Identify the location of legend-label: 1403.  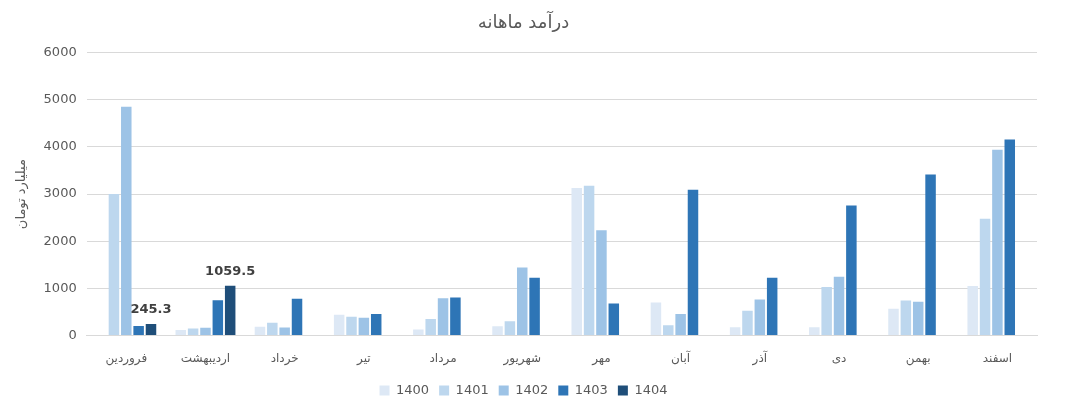
(591, 389).